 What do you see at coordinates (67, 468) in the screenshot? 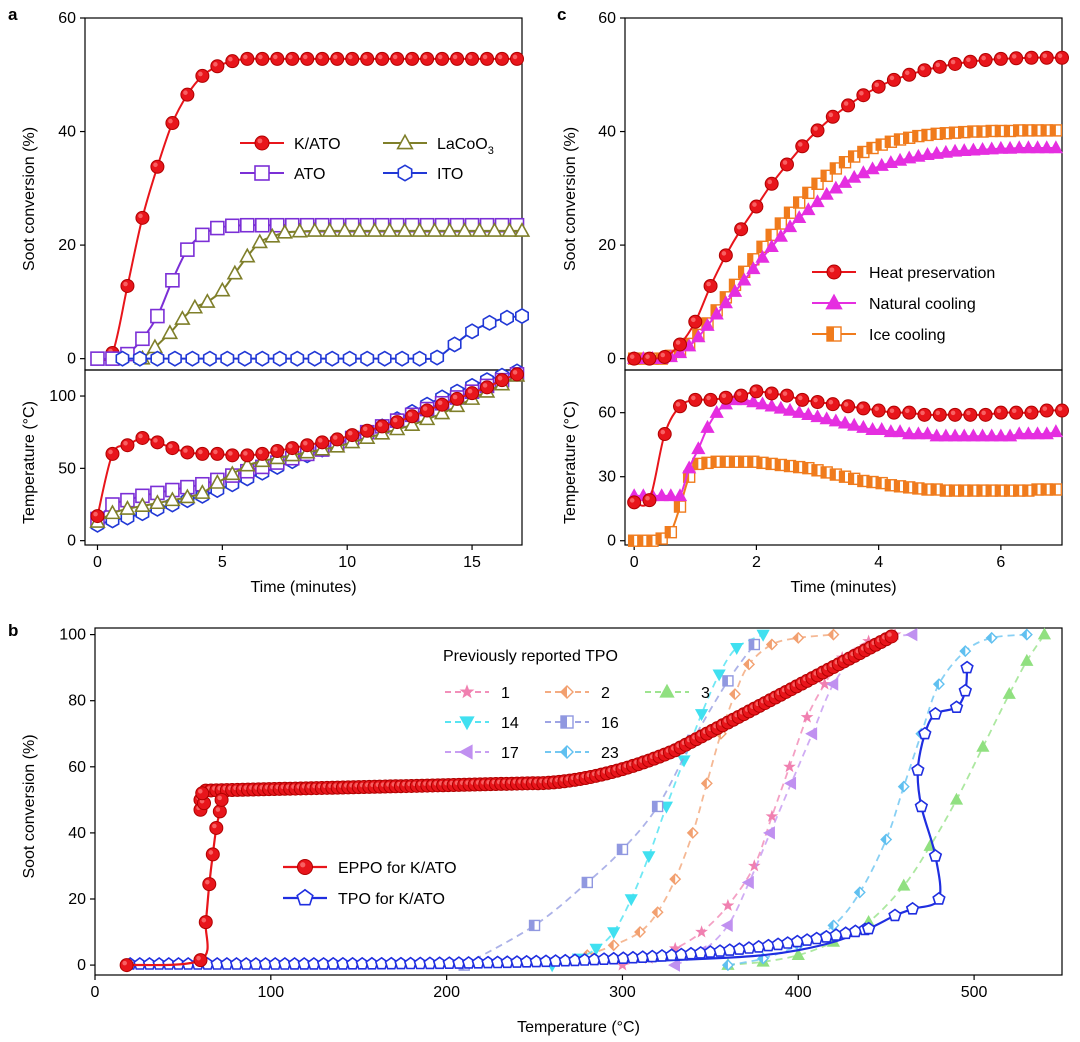
I see `panel-a-bottom-ytick-label: 50` at bounding box center [67, 468].